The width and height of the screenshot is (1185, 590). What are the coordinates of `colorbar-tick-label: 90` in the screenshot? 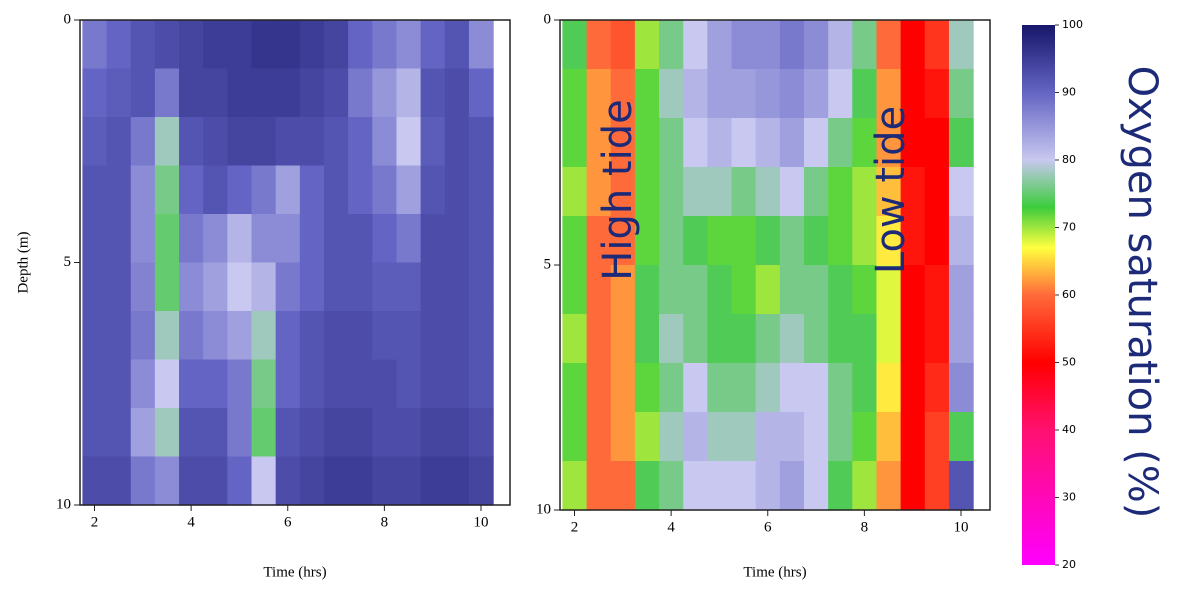 It's located at (1069, 92).